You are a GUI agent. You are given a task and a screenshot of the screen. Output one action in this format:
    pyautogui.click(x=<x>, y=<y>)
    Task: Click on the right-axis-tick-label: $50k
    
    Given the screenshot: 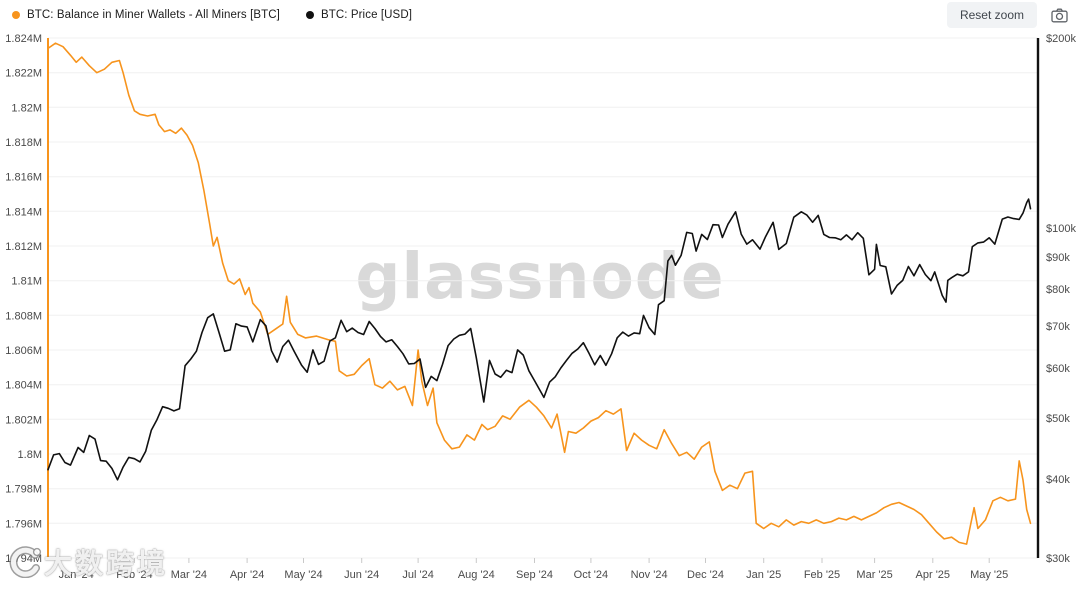 What is the action you would take?
    pyautogui.click(x=1058, y=419)
    